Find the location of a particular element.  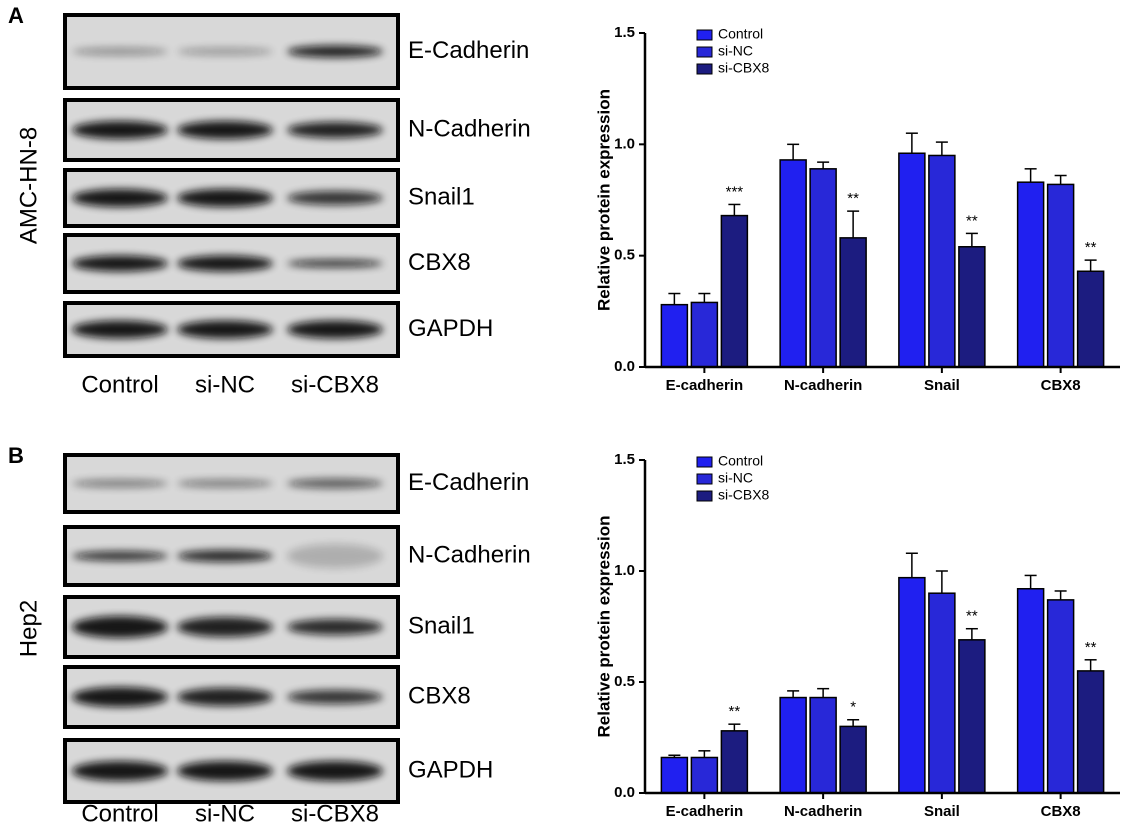

panel-label: B is located at coordinates (16, 455).